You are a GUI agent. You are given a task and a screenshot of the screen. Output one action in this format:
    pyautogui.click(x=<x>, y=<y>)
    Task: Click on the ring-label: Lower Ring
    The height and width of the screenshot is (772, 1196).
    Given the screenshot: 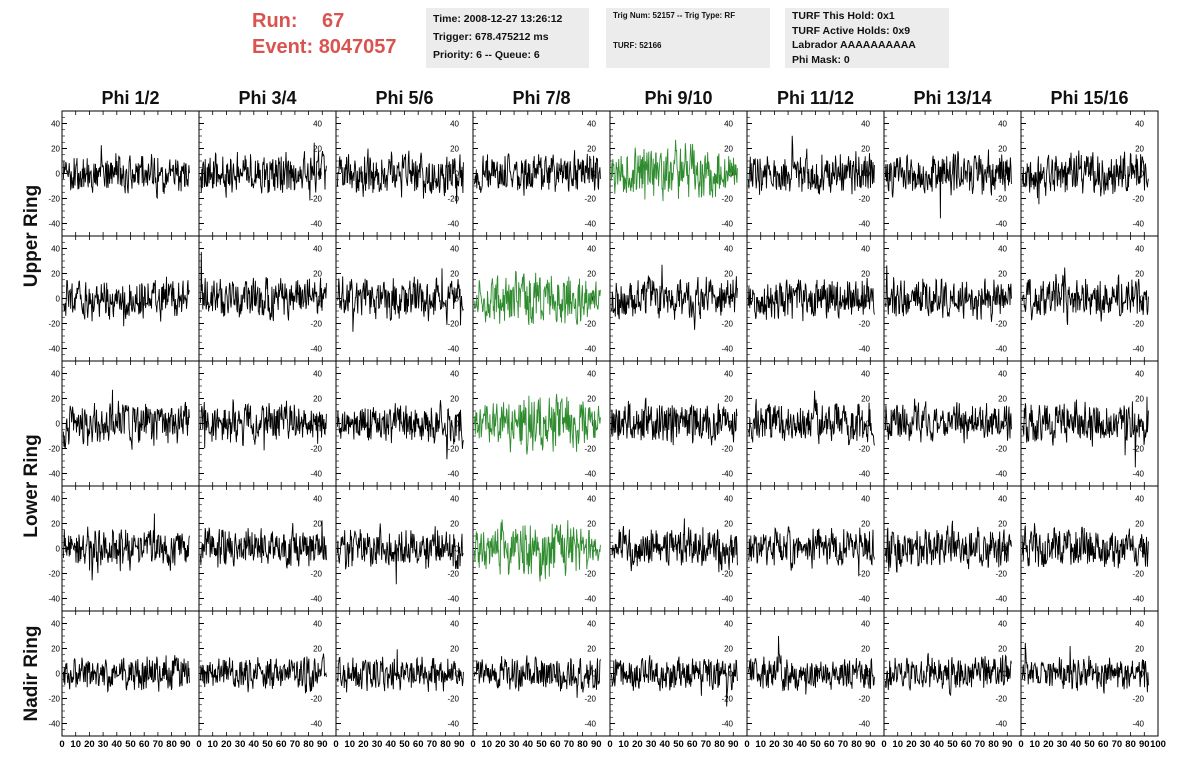 What is the action you would take?
    pyautogui.click(x=31, y=485)
    